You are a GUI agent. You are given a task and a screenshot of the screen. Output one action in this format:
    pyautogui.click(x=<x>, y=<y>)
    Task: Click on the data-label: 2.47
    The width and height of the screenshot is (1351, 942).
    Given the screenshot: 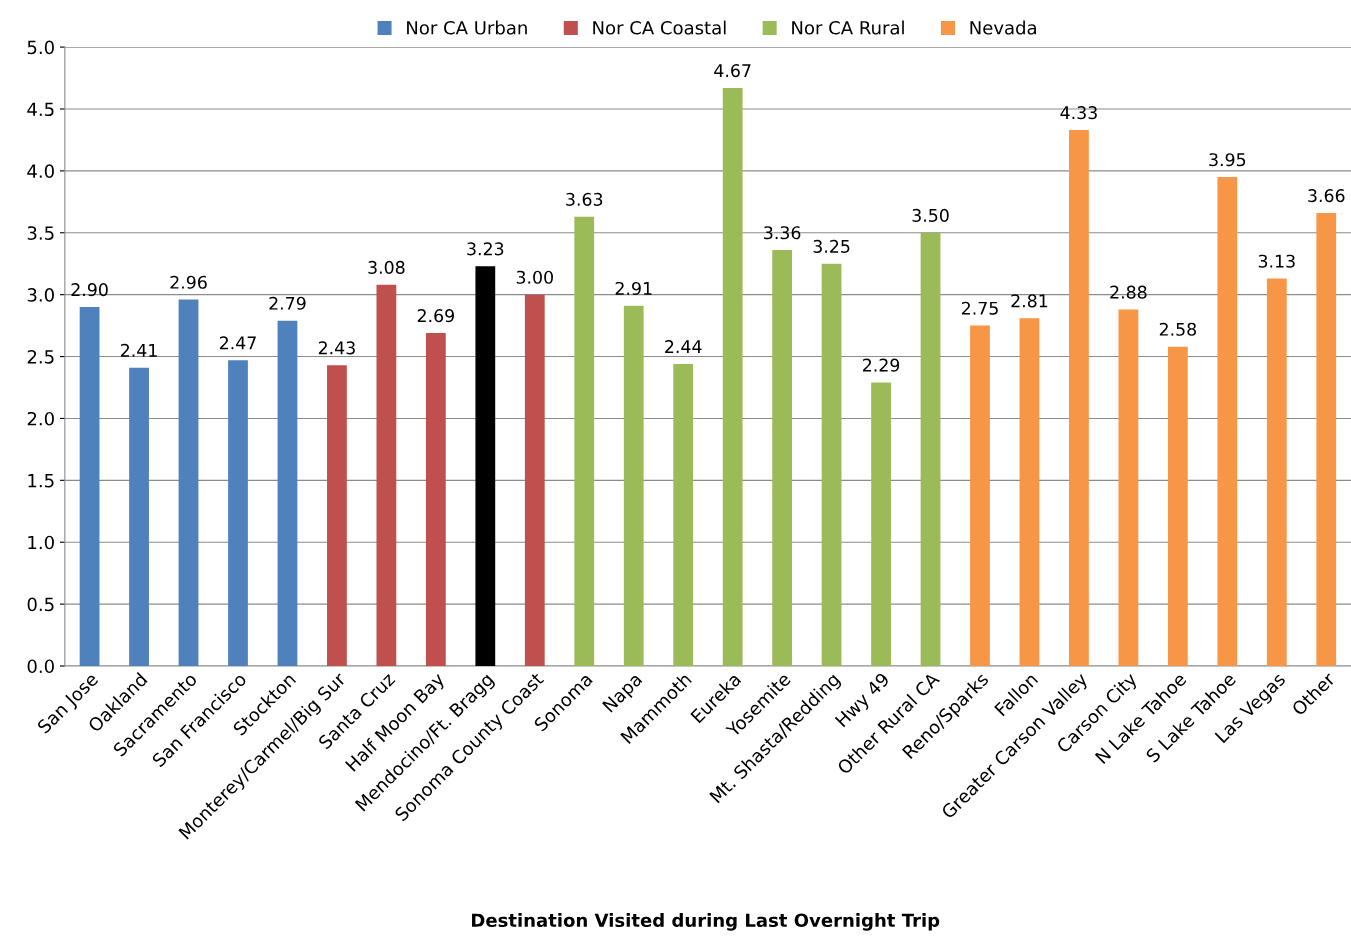 What is the action you would take?
    pyautogui.click(x=237, y=343)
    